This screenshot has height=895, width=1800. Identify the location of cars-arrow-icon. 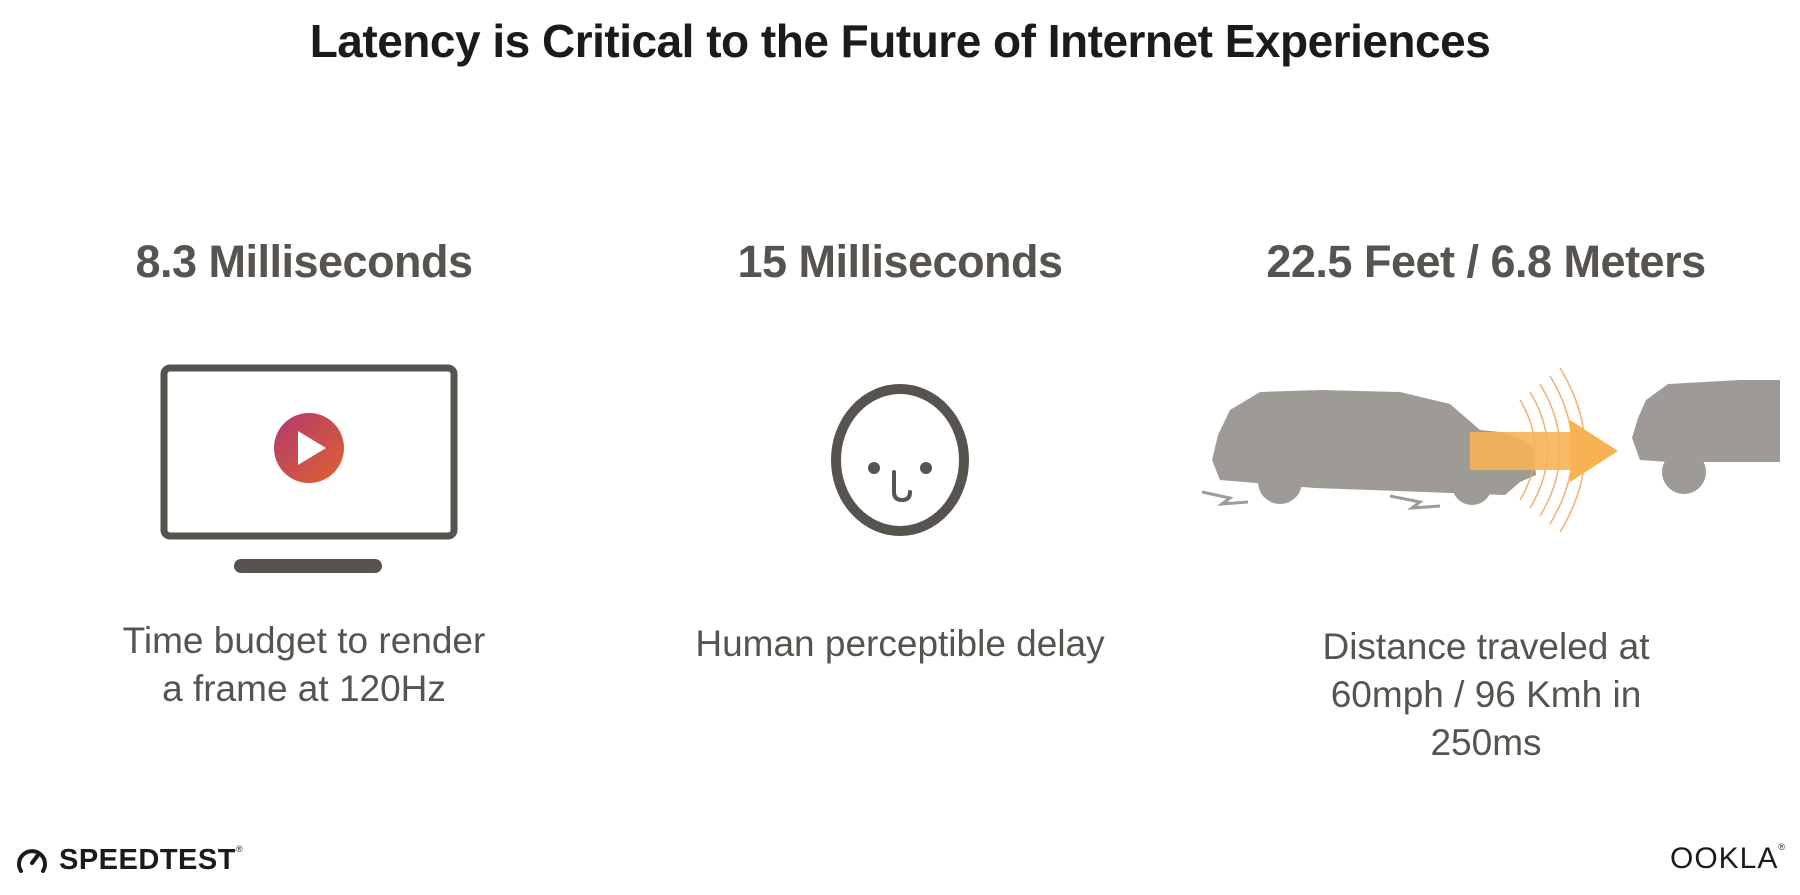
(1490, 450).